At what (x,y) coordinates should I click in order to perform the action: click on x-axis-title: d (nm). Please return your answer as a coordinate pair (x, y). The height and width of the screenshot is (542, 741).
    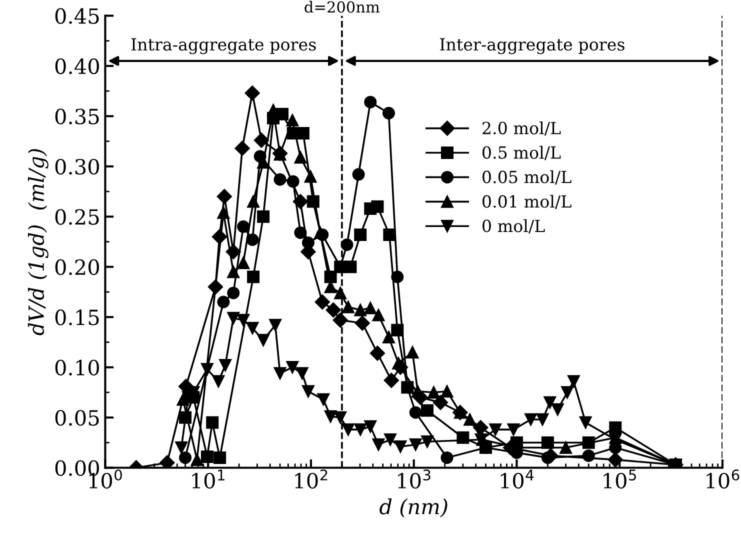
    Looking at the image, I should click on (414, 508).